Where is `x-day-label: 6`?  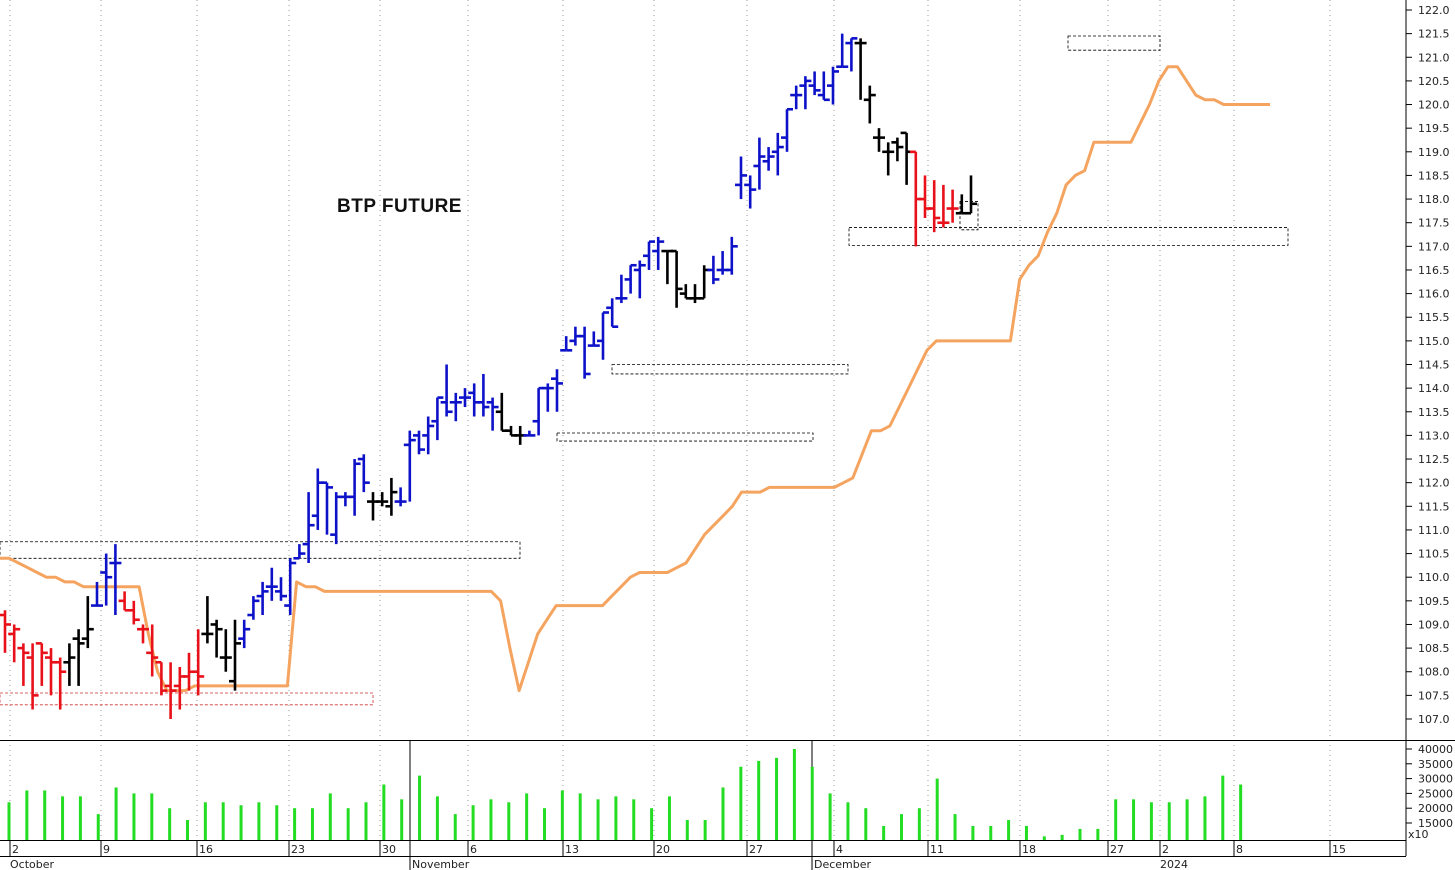 x-day-label: 6 is located at coordinates (473, 849).